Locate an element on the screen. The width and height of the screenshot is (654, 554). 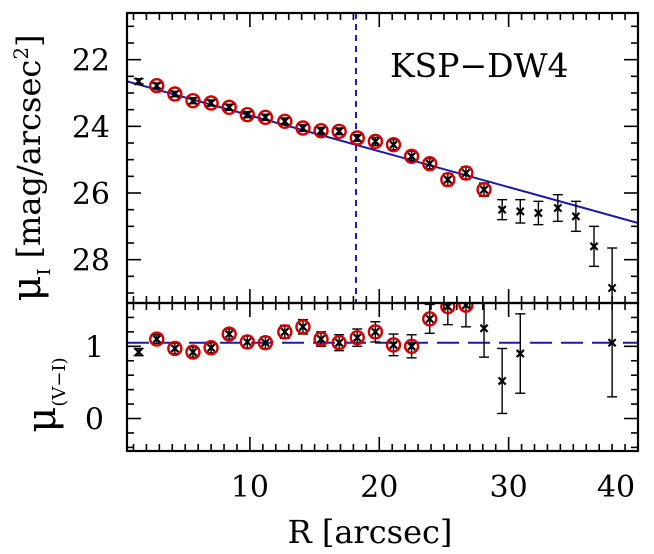
x-tick-label: 30 is located at coordinates (509, 487).